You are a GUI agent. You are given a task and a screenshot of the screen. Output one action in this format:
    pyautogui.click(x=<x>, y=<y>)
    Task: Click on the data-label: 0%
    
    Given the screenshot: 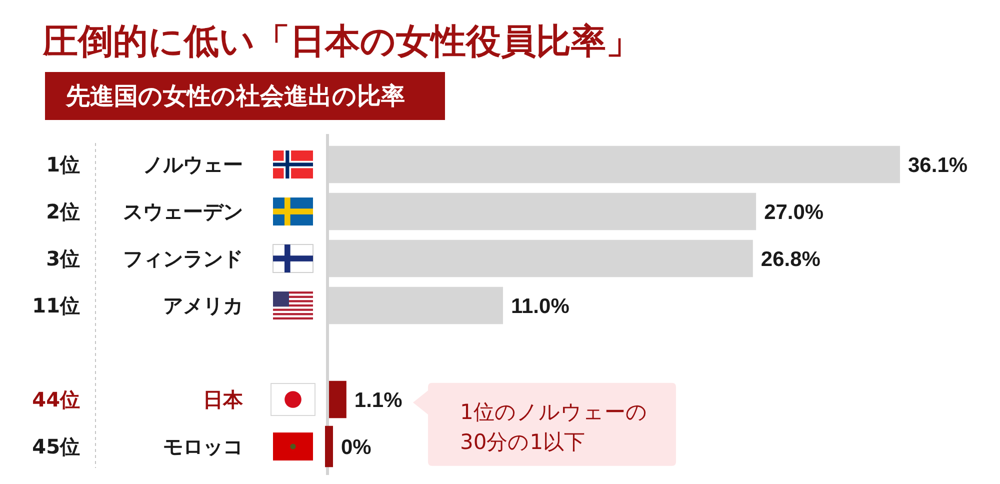 What is the action you would take?
    pyautogui.click(x=356, y=447)
    